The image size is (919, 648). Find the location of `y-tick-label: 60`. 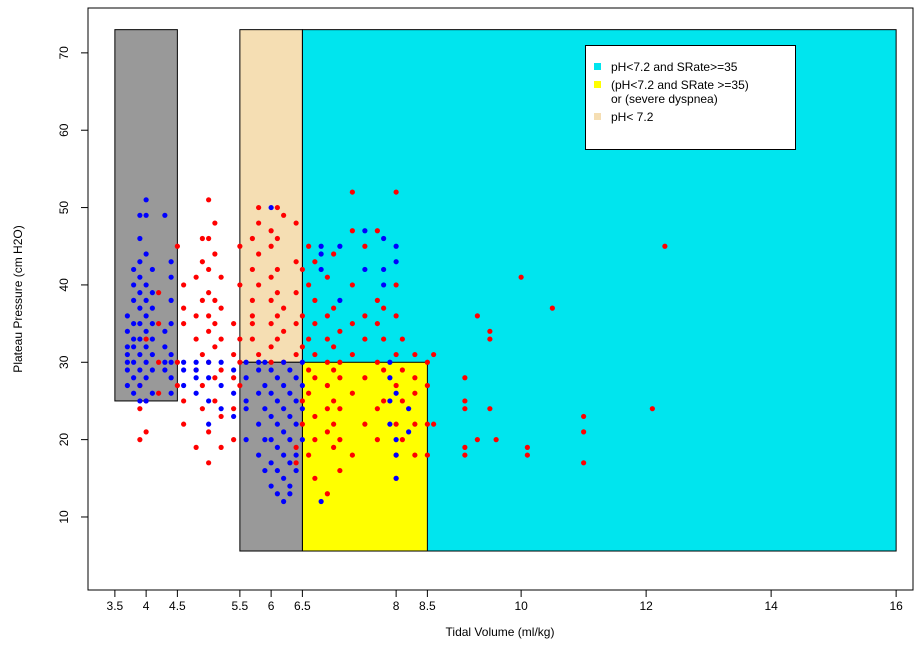

y-tick-label: 60 is located at coordinates (64, 130).